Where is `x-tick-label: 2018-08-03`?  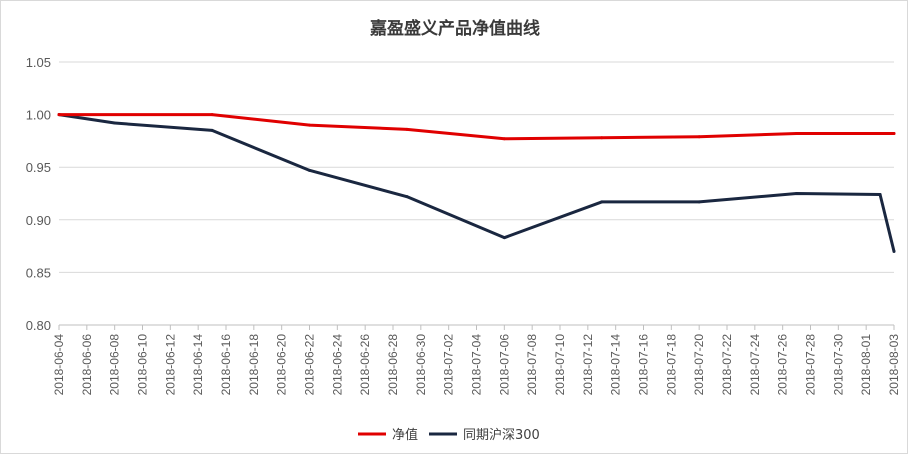 x-tick-label: 2018-08-03 is located at coordinates (894, 365).